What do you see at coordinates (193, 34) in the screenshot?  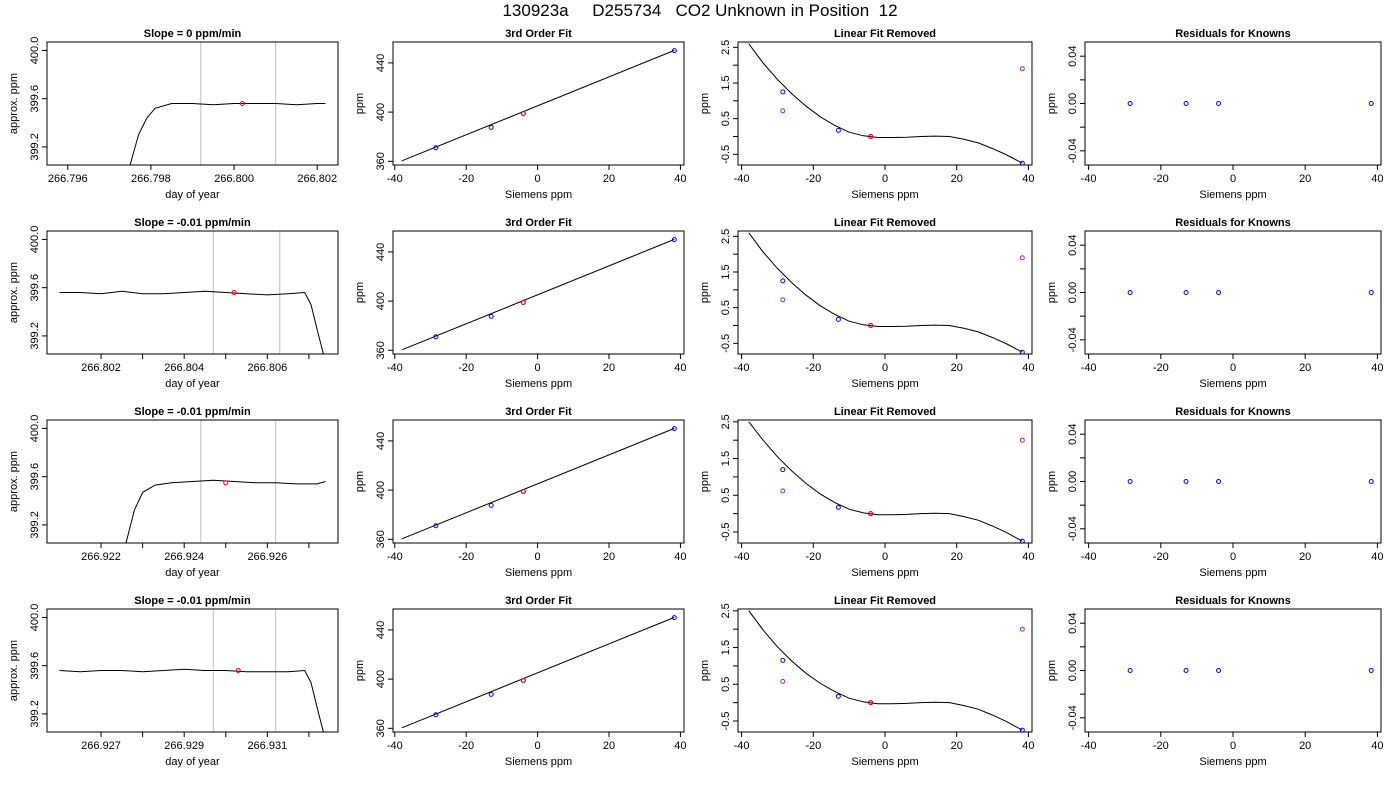 I see `panel-title: Slope = 0 ppm/min` at bounding box center [193, 34].